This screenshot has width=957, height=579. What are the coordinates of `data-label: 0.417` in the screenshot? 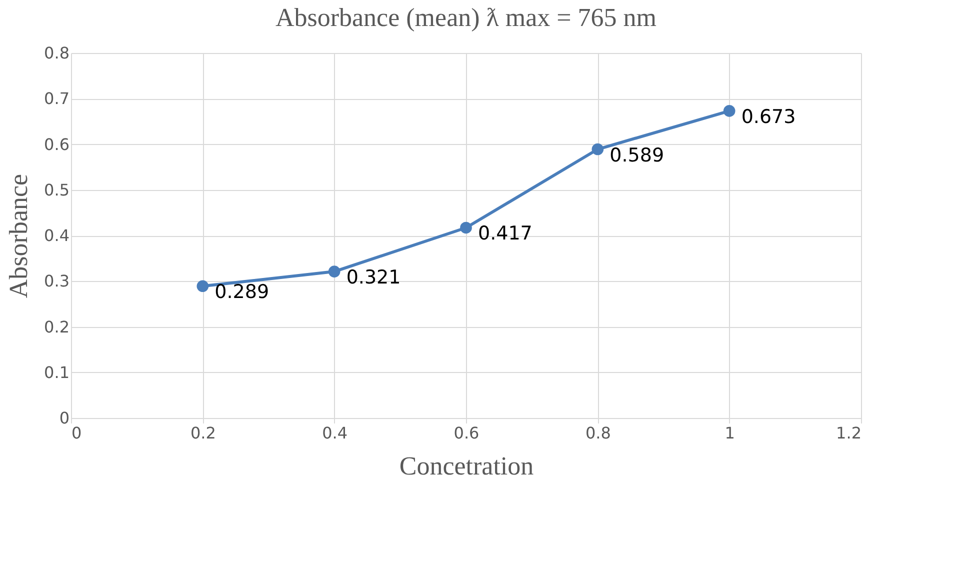 It's located at (505, 233).